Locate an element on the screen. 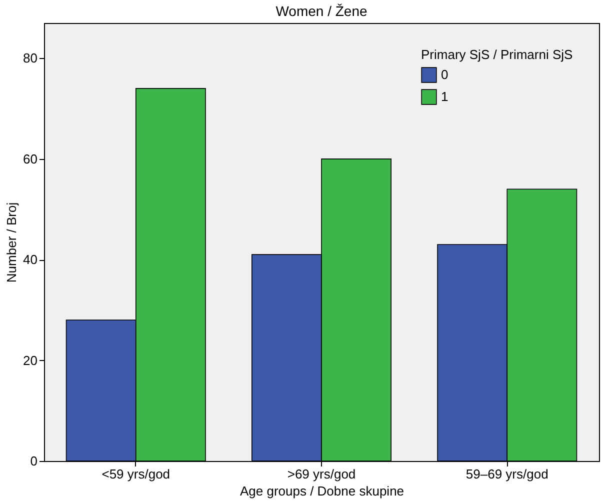  y-tick-label: 0 is located at coordinates (34, 461).